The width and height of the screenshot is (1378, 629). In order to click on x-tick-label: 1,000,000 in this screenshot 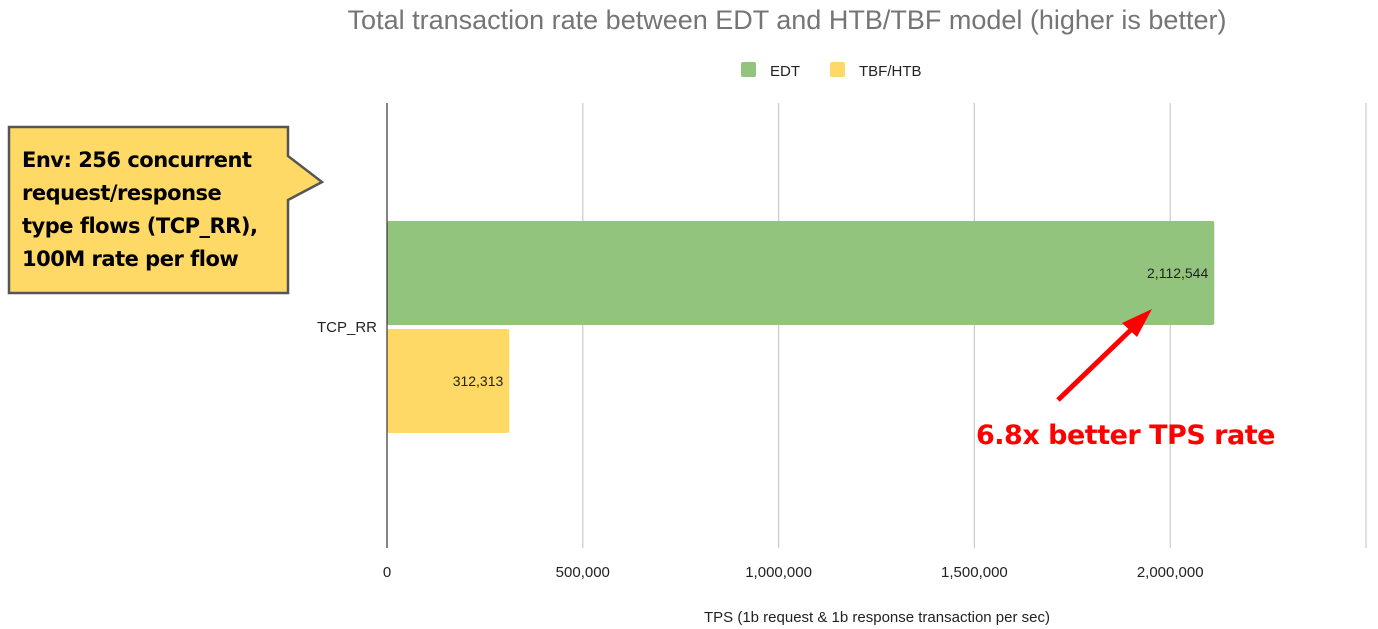, I will do `click(778, 572)`.